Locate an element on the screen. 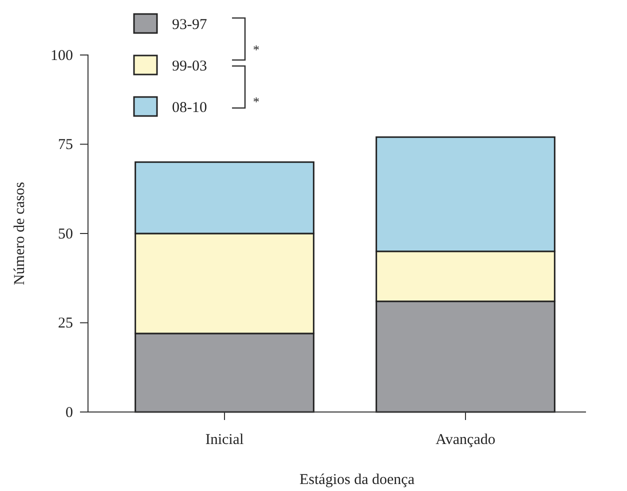 The image size is (627, 491). legend-label: 99-03 is located at coordinates (189, 66).